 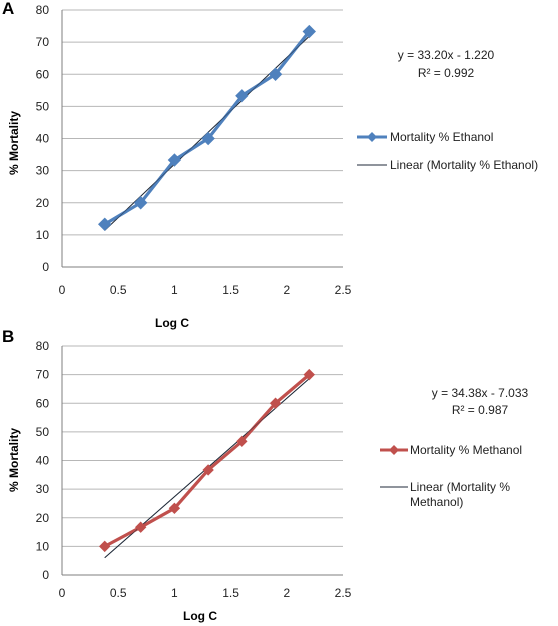 What do you see at coordinates (446, 55) in the screenshot?
I see `trendline-equation: y = 33.20x - 1.220` at bounding box center [446, 55].